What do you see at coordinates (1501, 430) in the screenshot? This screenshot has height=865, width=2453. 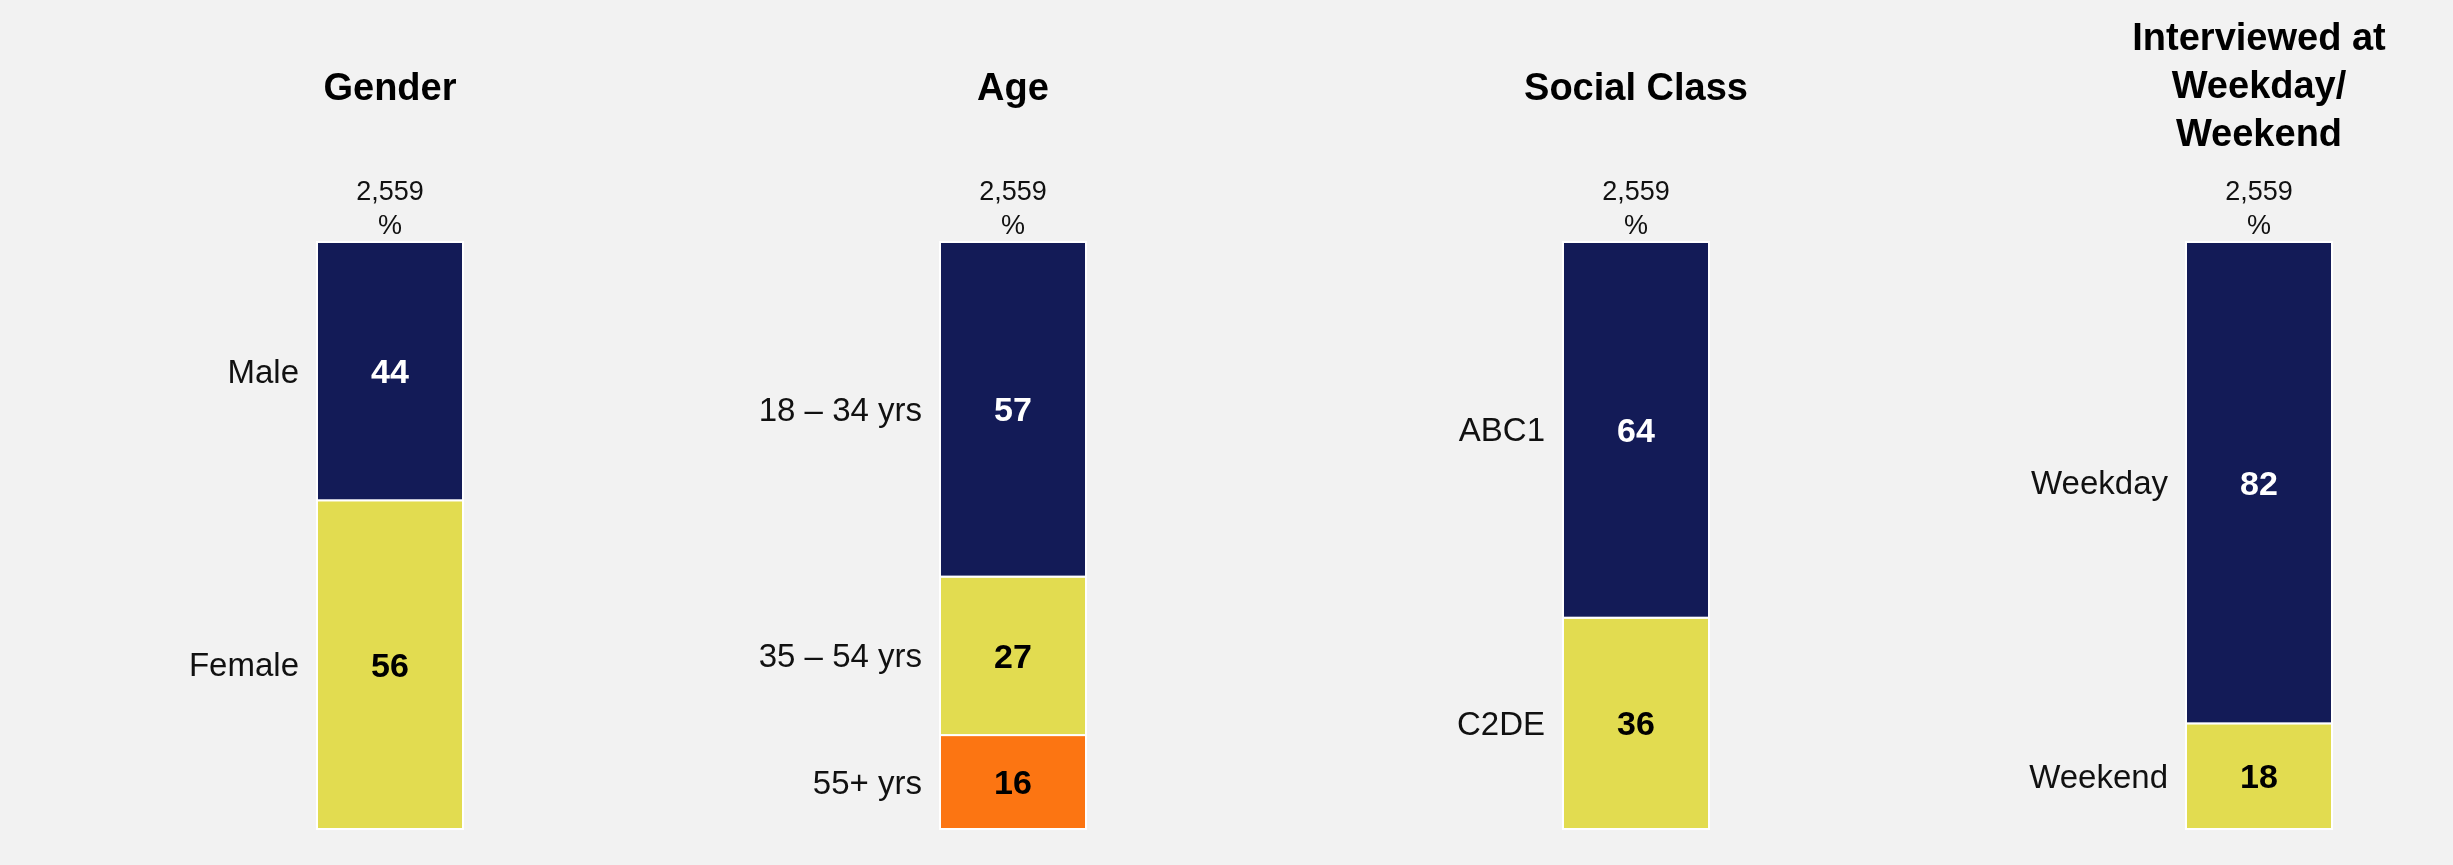 I see `series-label: ABC1` at bounding box center [1501, 430].